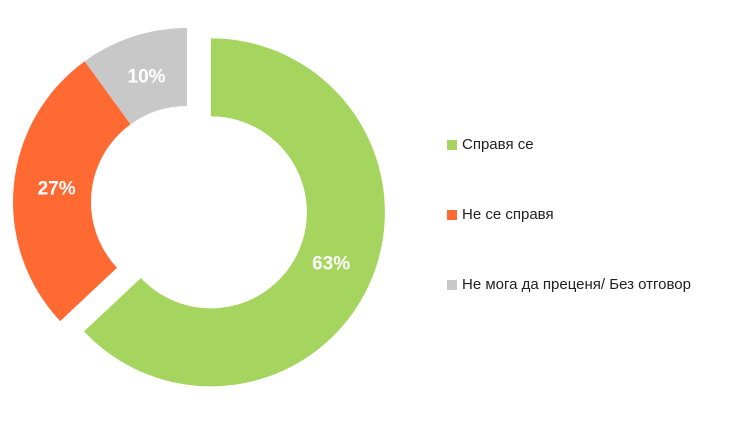 Image resolution: width=740 pixels, height=431 pixels. What do you see at coordinates (508, 214) in the screenshot?
I see `legend-label: Не се справя` at bounding box center [508, 214].